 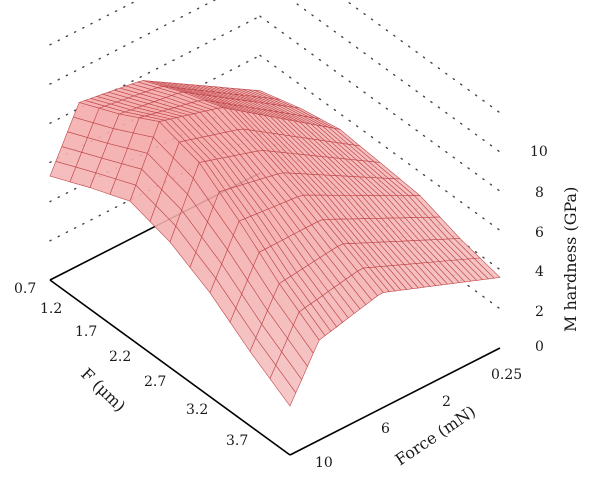 I want to click on z-tick-label: 2, so click(x=539, y=312).